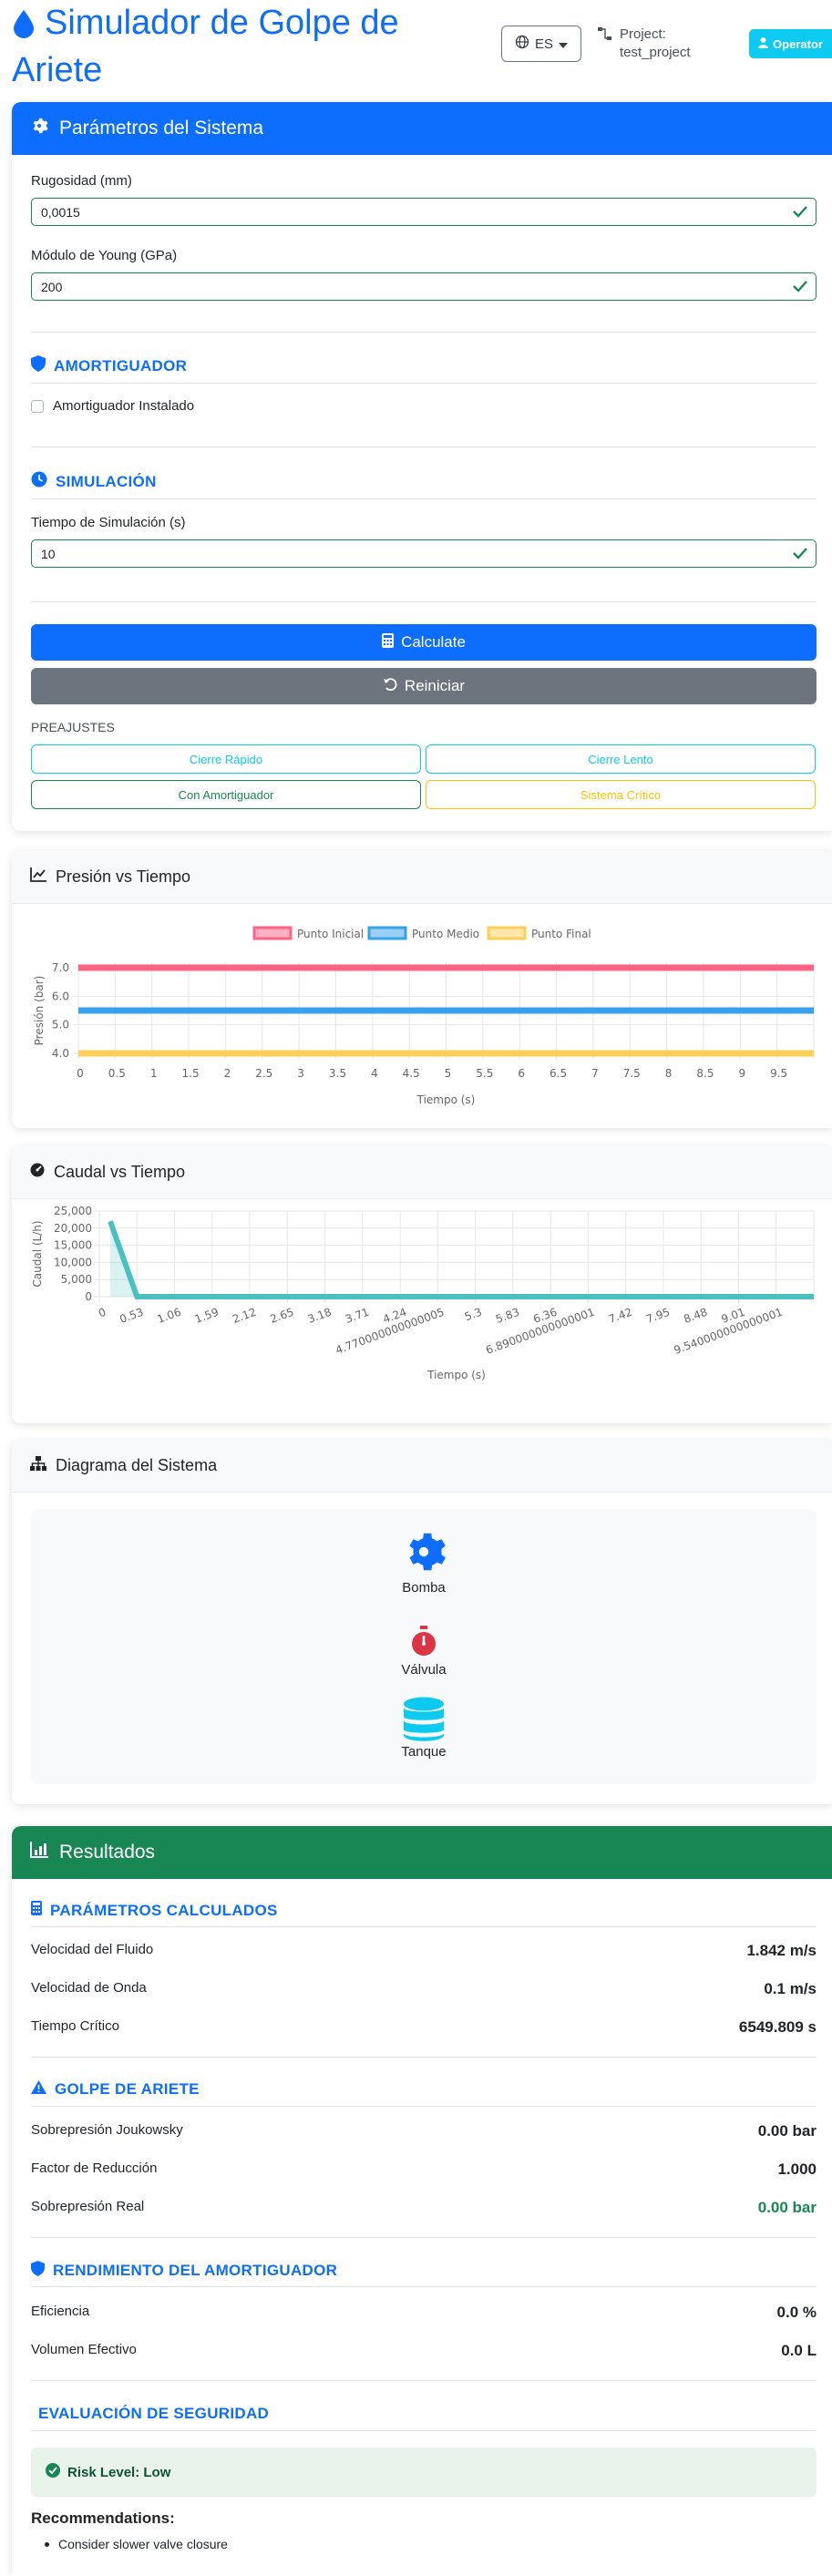 Image resolution: width=832 pixels, height=2576 pixels. Describe the element at coordinates (422, 1467) in the screenshot. I see `diagram-header: Diagrama del Sistema` at that location.